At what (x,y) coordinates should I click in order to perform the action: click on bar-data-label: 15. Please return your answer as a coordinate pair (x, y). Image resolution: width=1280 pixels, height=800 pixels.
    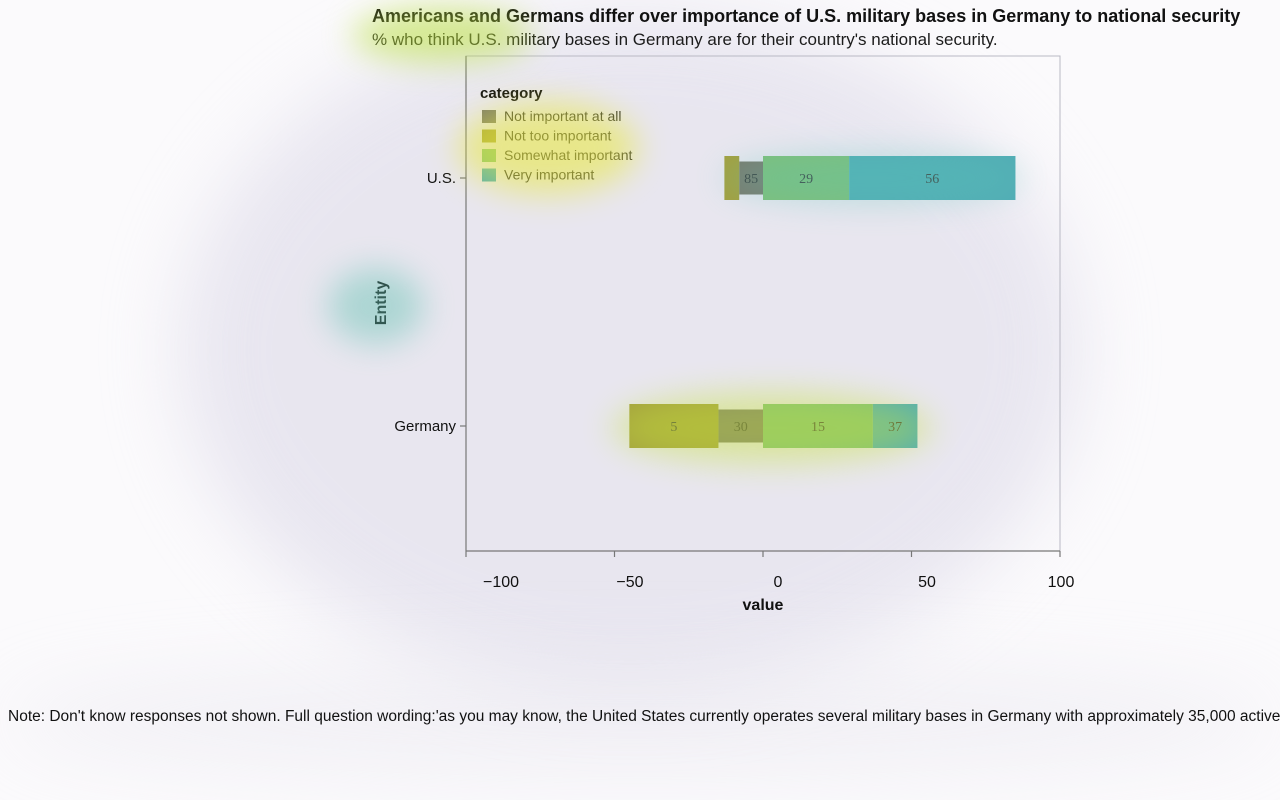
    Looking at the image, I should click on (818, 427).